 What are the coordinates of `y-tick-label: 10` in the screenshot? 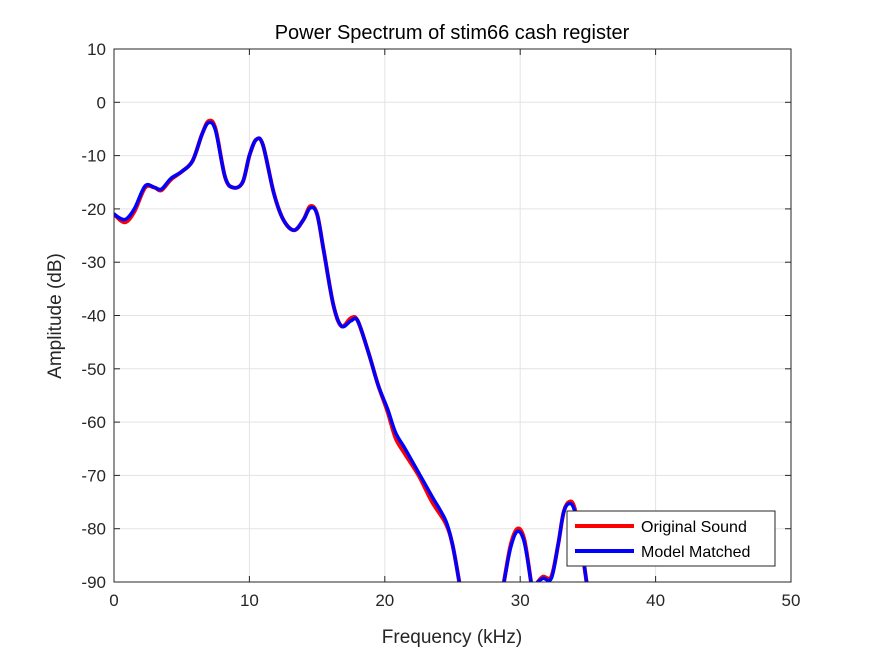 It's located at (96, 49).